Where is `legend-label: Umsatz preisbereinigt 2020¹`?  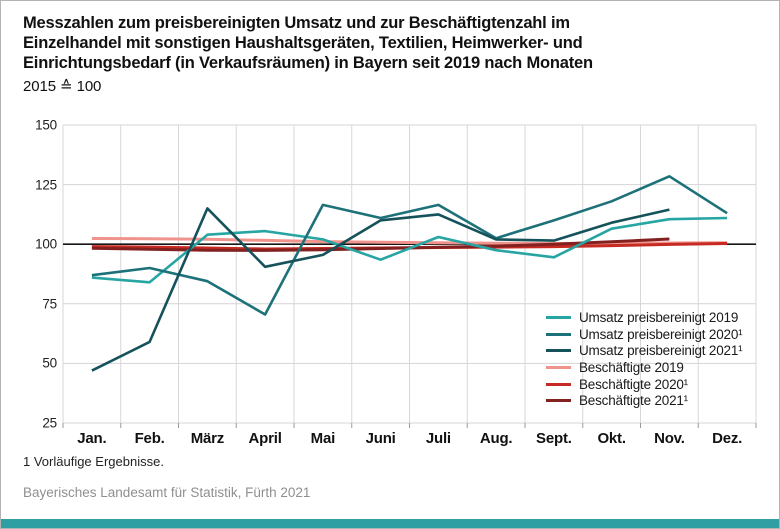 legend-label: Umsatz preisbereinigt 2020¹ is located at coordinates (661, 334).